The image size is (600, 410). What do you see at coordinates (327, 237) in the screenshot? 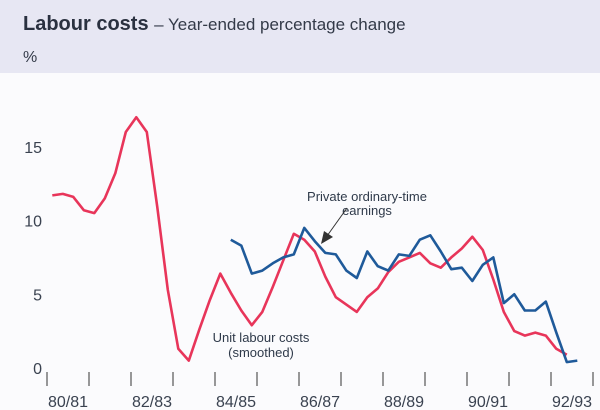
I see `annotation-arrow-head-icon` at bounding box center [327, 237].